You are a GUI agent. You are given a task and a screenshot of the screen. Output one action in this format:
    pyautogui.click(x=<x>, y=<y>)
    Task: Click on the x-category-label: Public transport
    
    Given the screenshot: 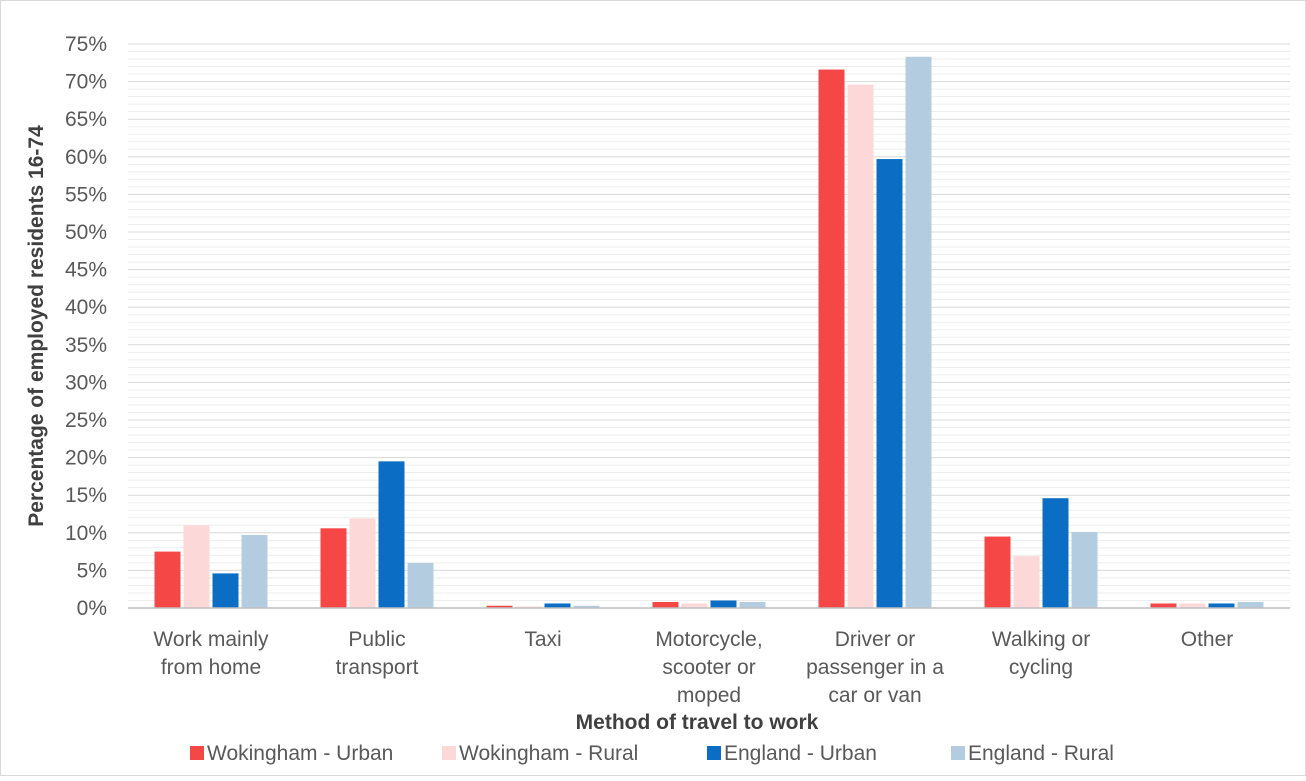 What is the action you would take?
    pyautogui.click(x=377, y=653)
    